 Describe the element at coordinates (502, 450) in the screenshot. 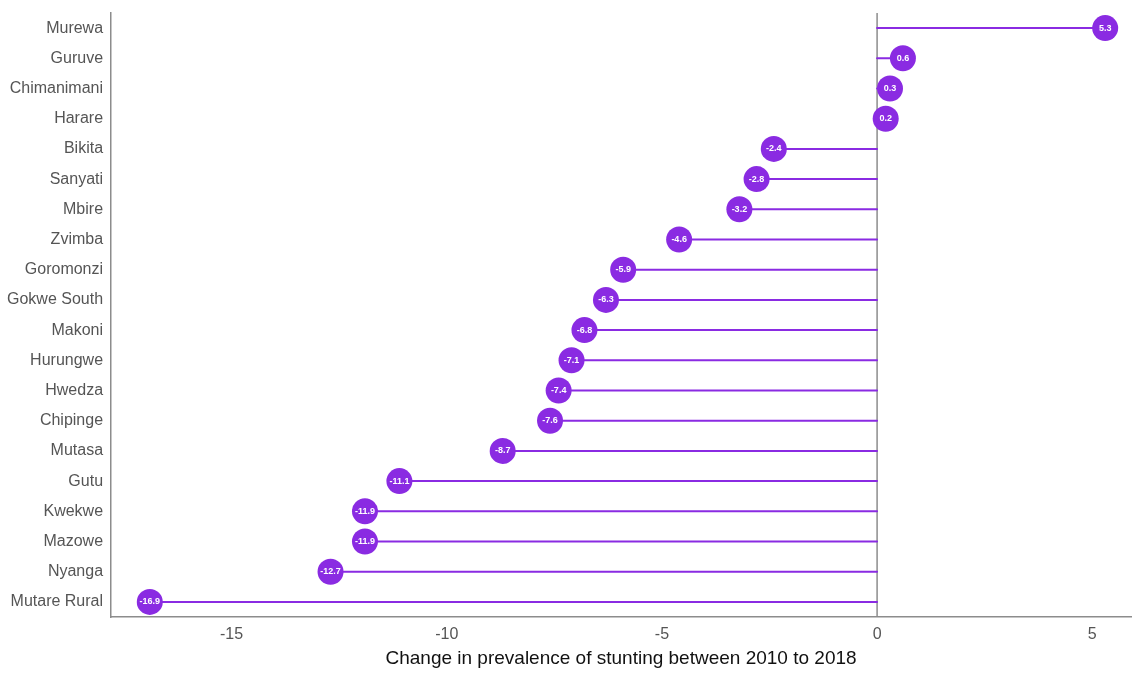

I see `data-label: -8.7` at that location.